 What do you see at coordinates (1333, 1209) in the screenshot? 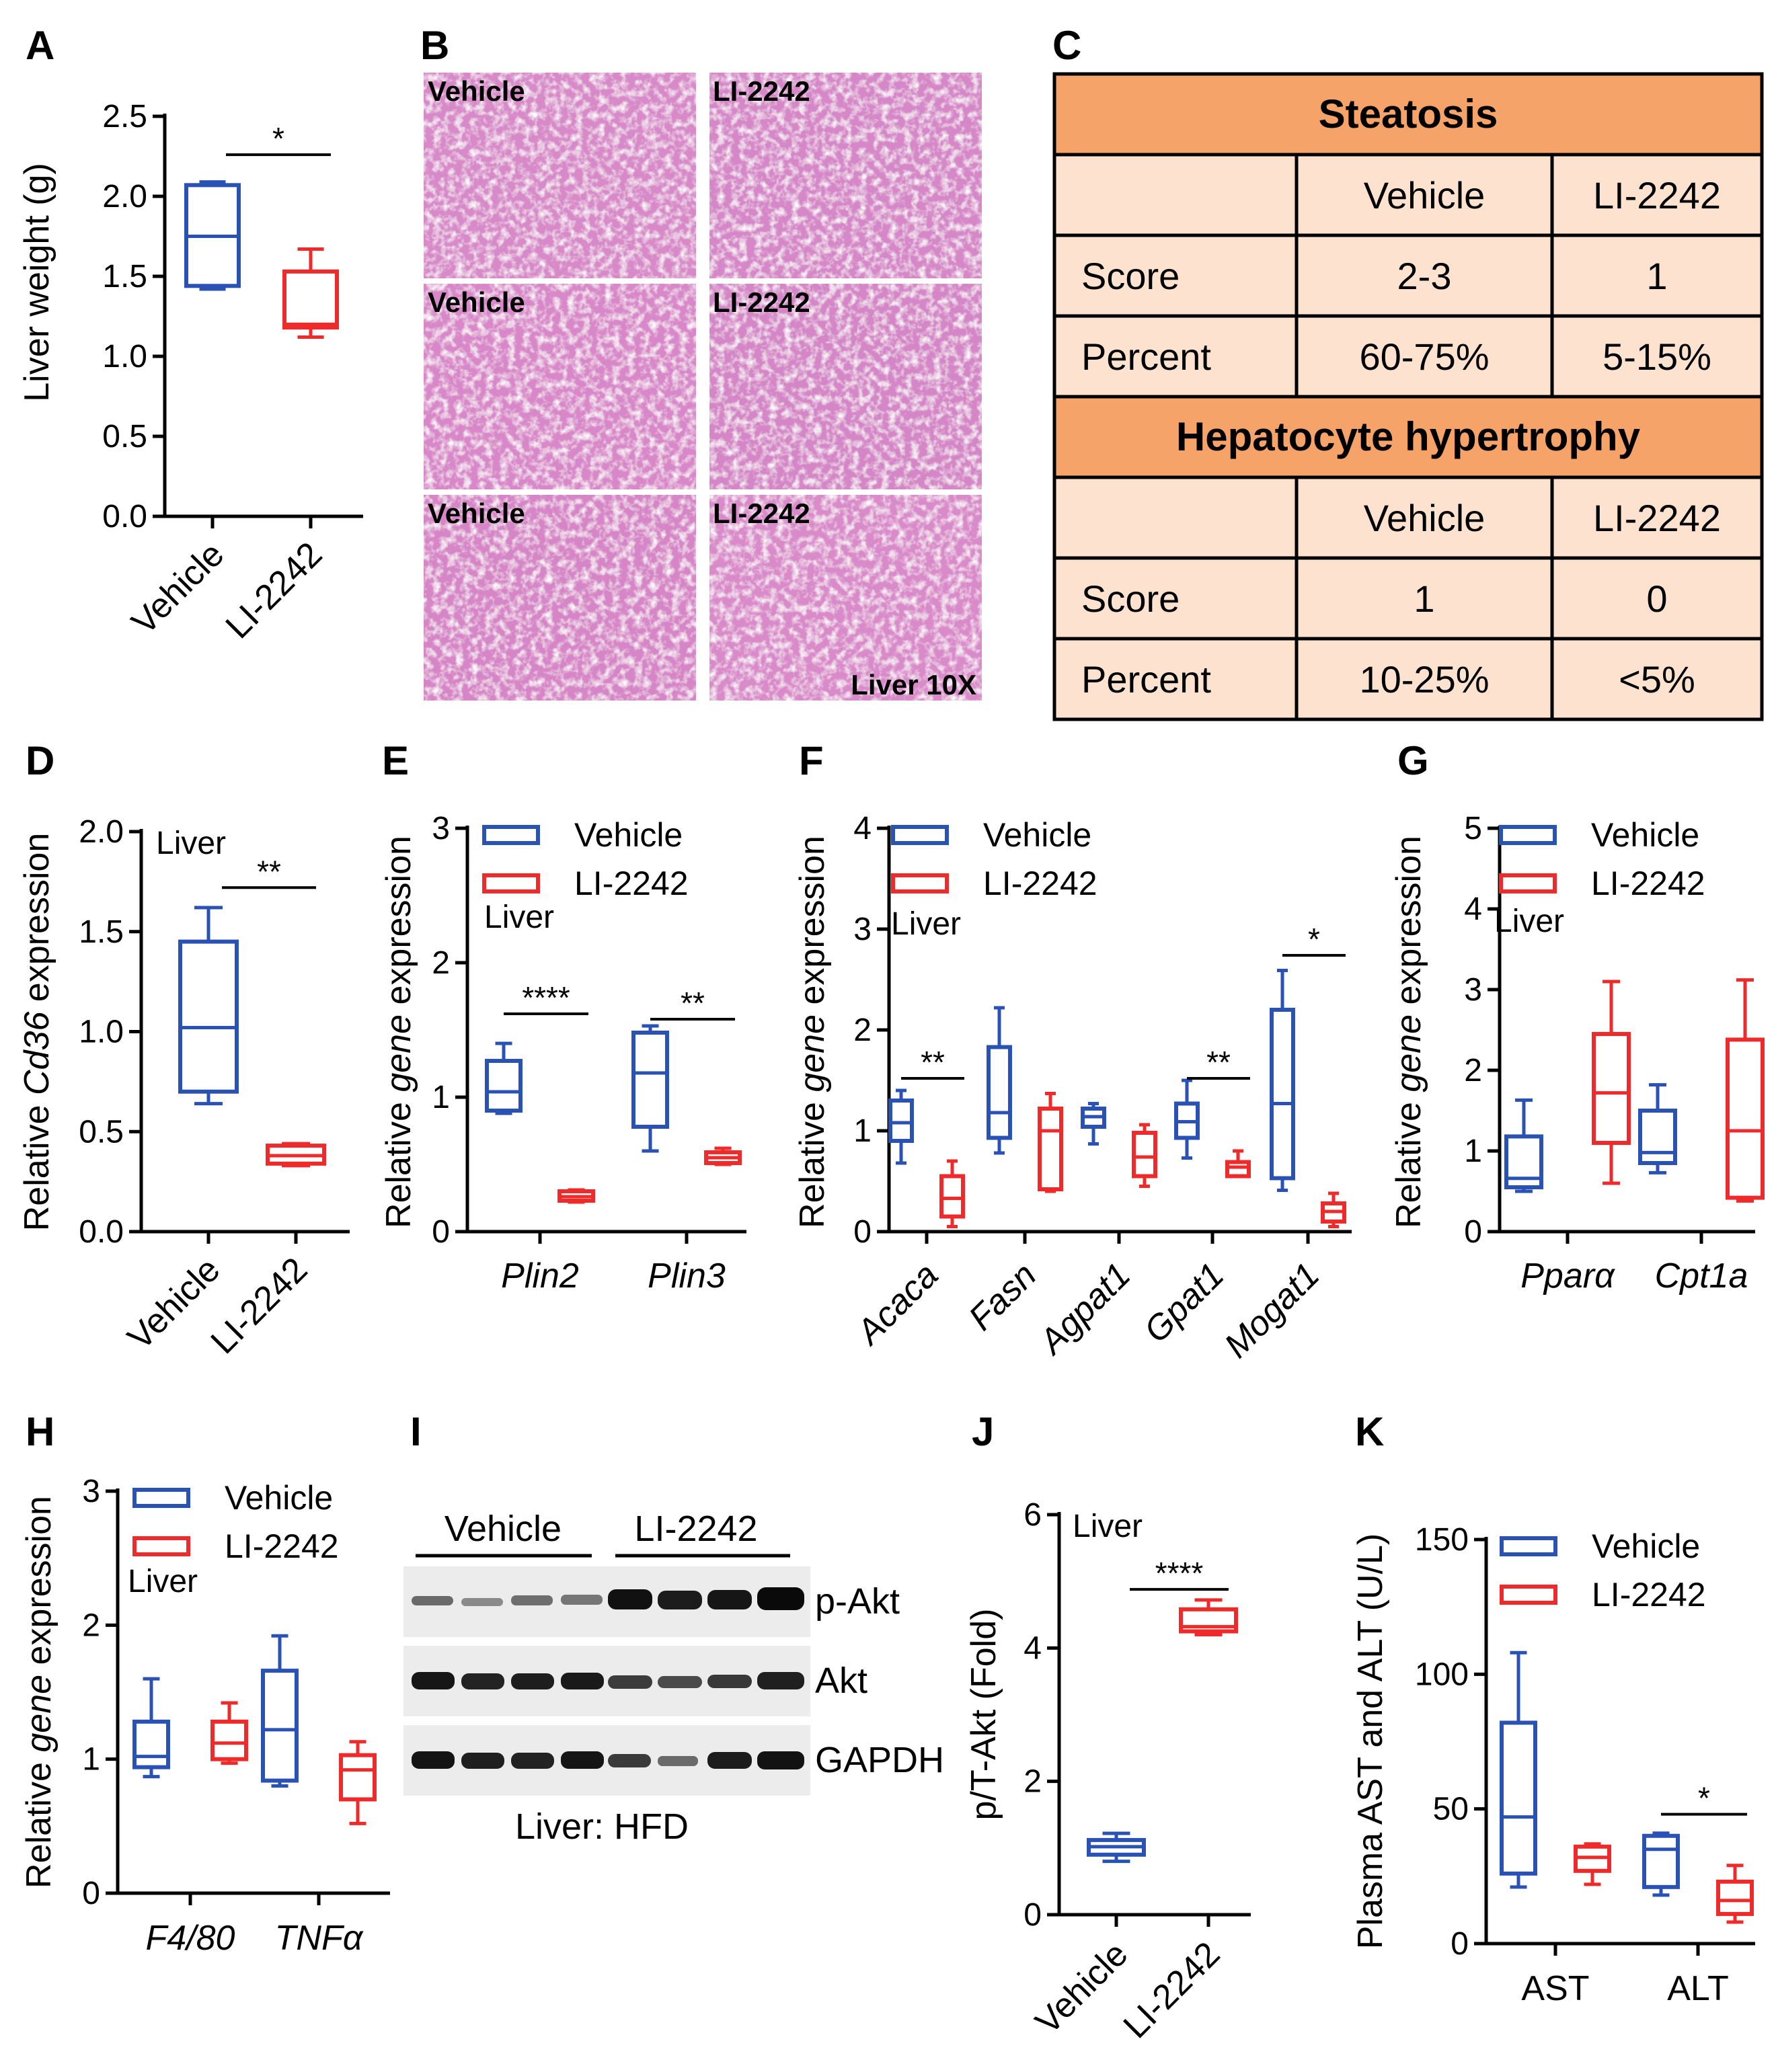
I see `box-li-2242-mogat1` at bounding box center [1333, 1209].